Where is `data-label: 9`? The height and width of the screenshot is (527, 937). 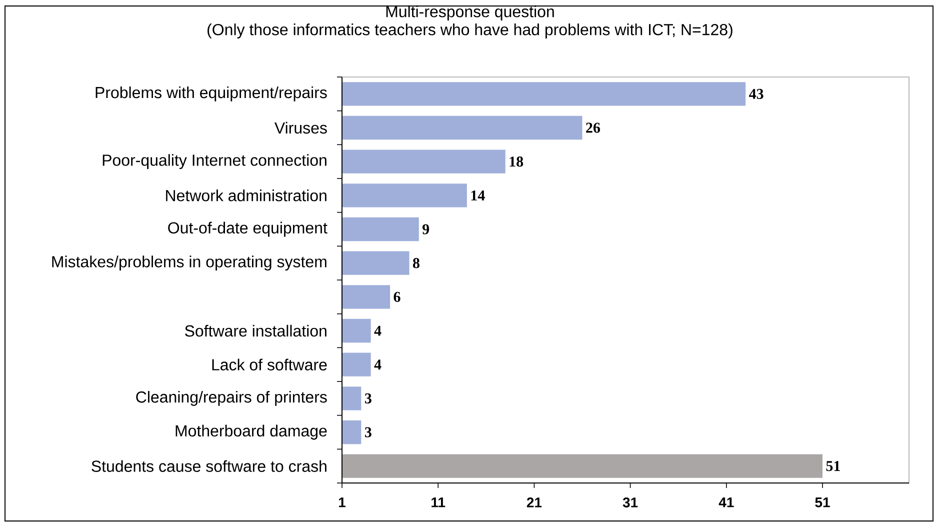
data-label: 9 is located at coordinates (426, 229).